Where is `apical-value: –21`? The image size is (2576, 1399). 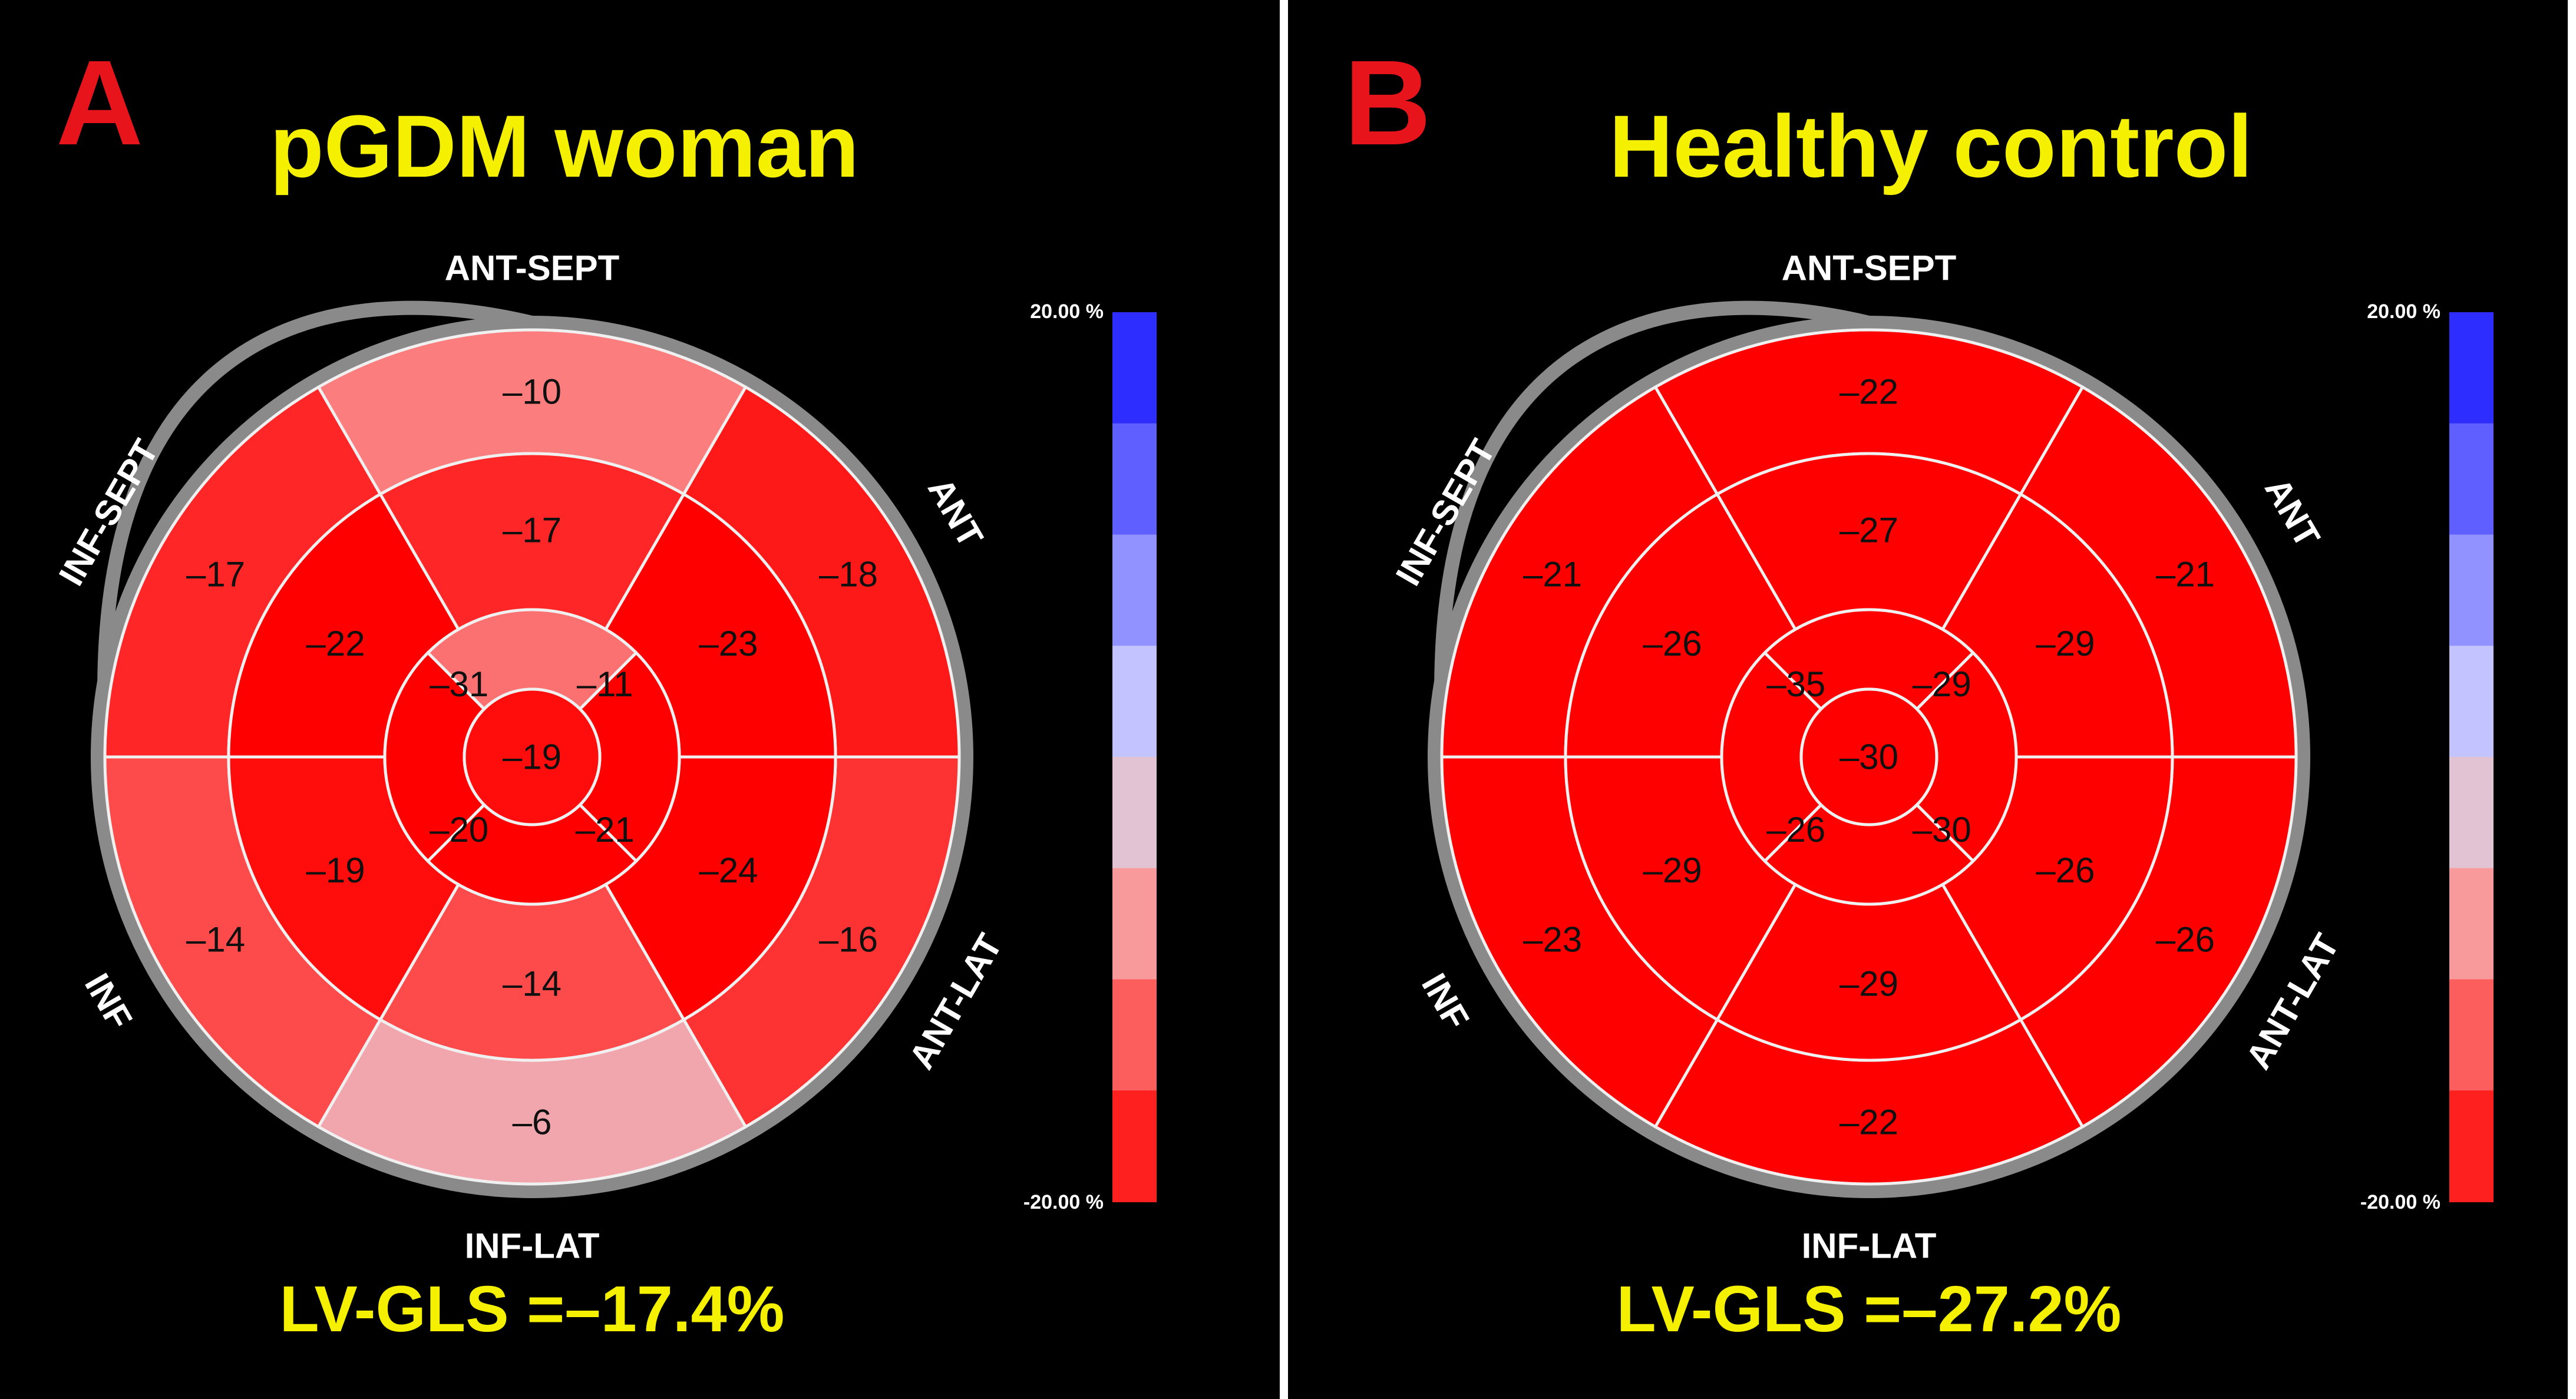
apical-value: –21 is located at coordinates (606, 829).